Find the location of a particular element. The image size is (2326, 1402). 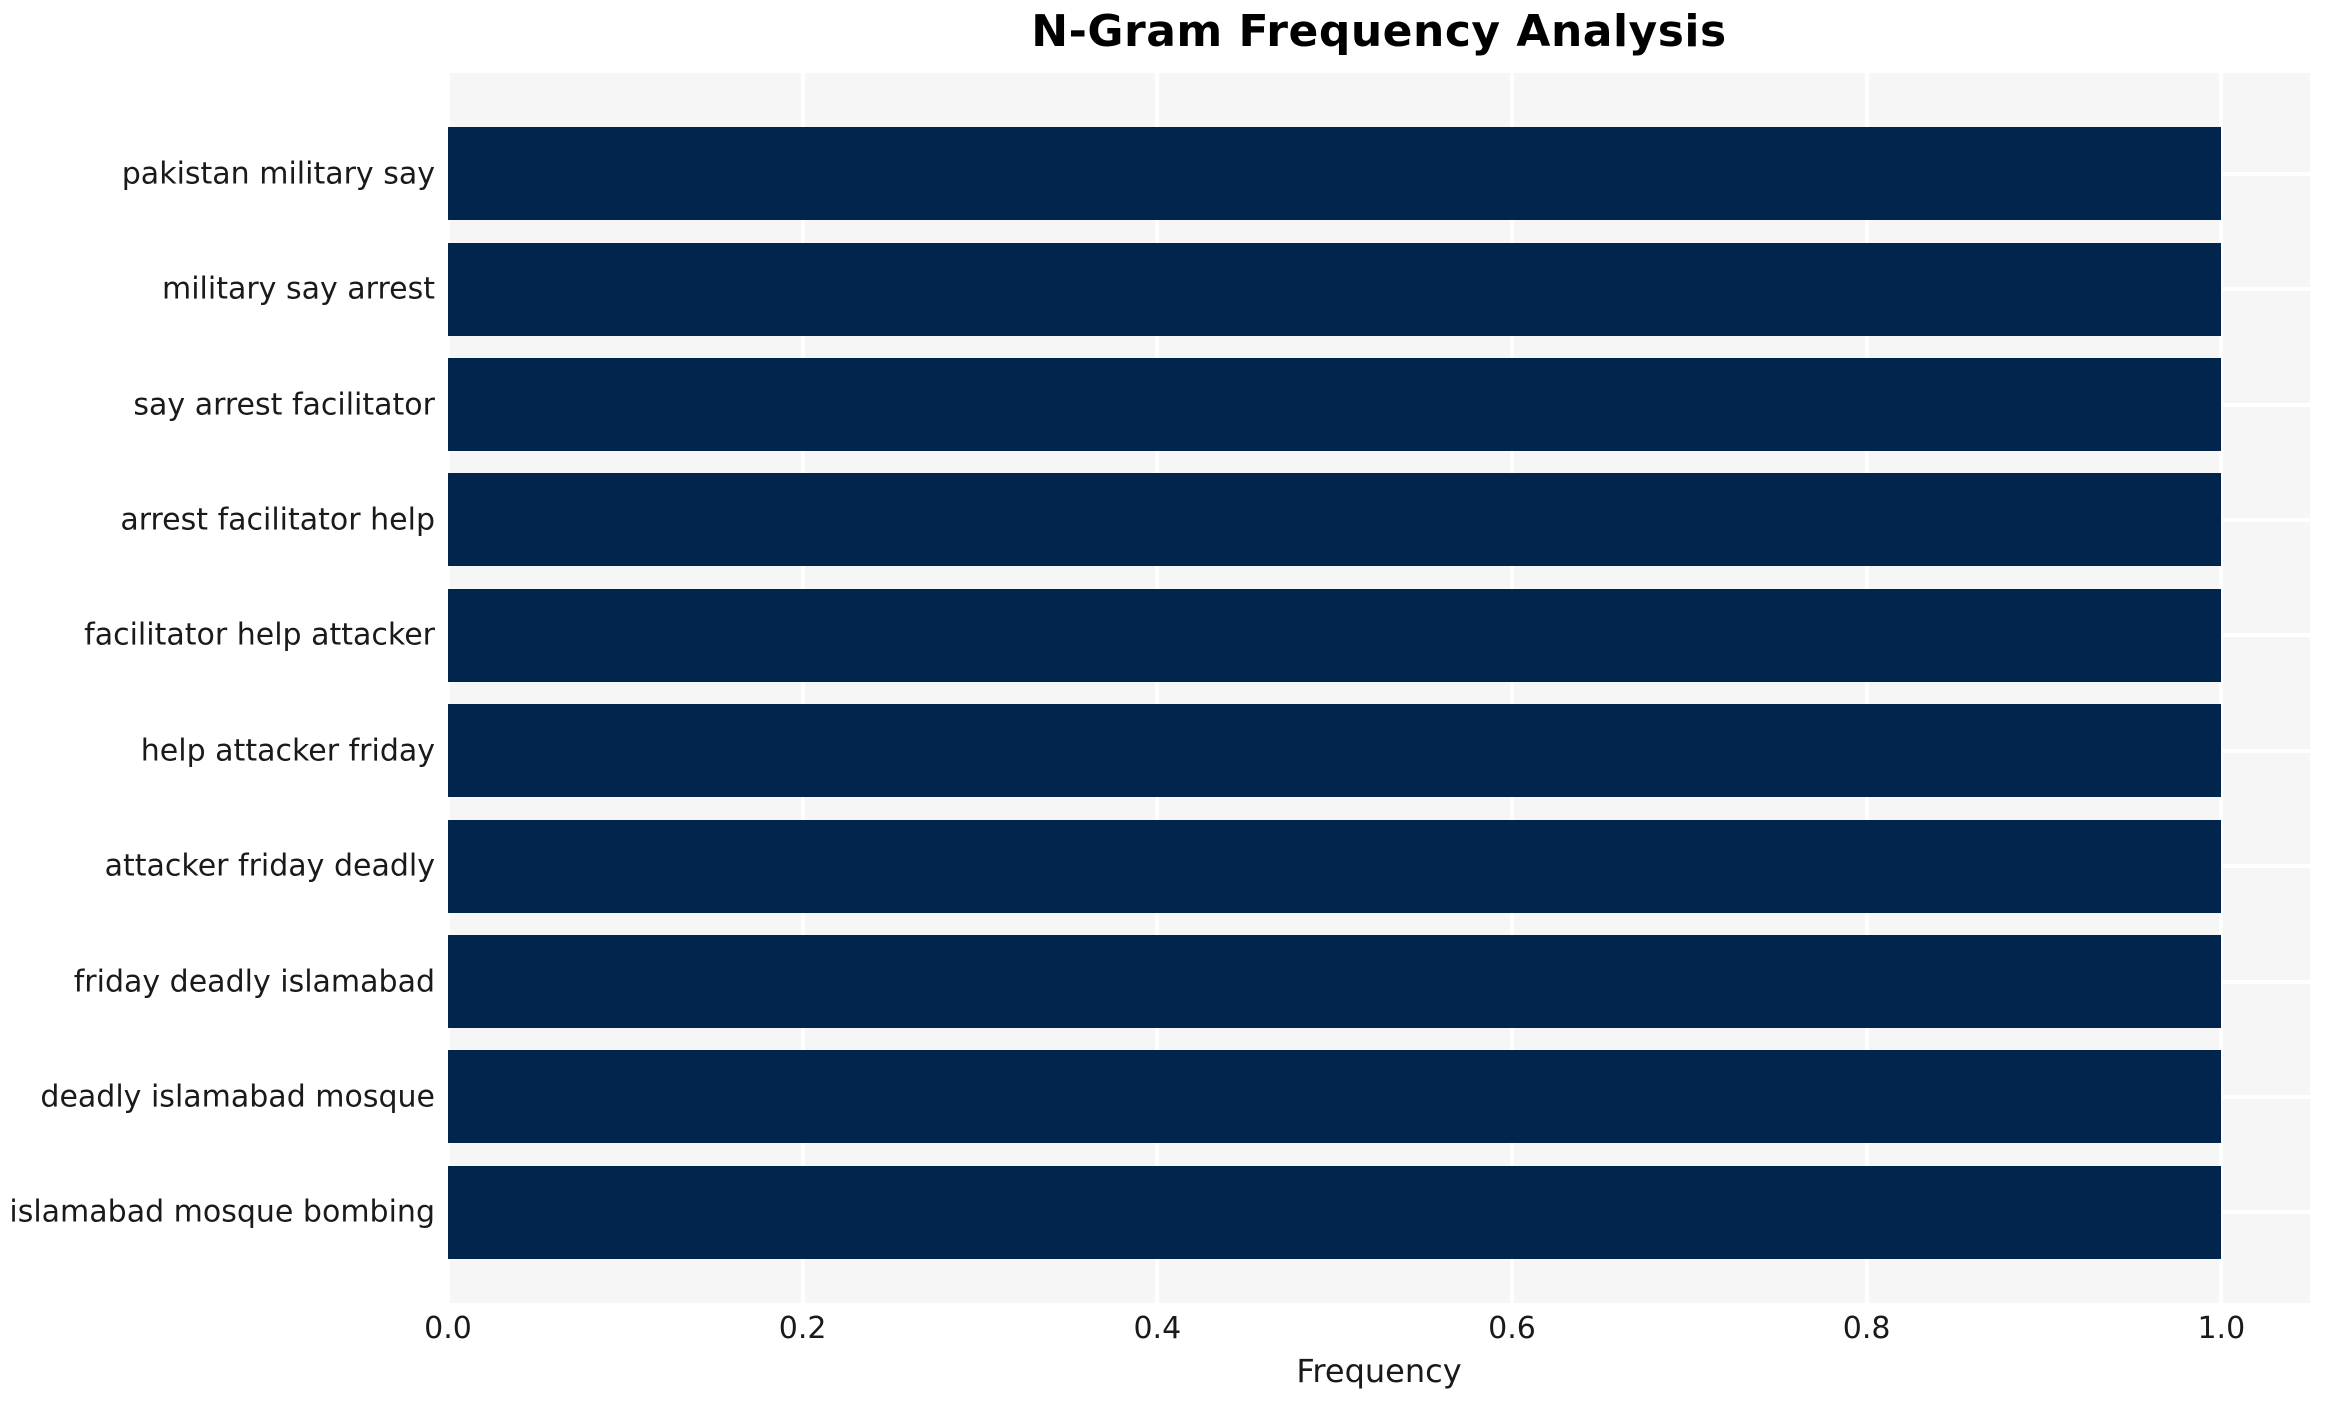

chart-row: help attacker friday is located at coordinates (1225, 750).